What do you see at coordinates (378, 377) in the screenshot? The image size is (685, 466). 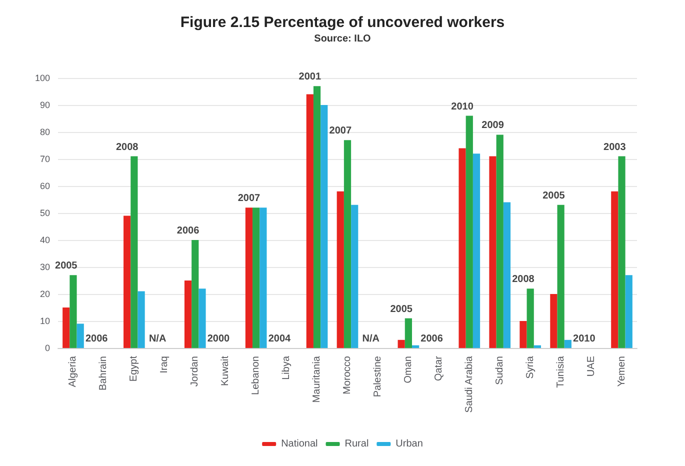 I see `x-tick-label: Palestine` at bounding box center [378, 377].